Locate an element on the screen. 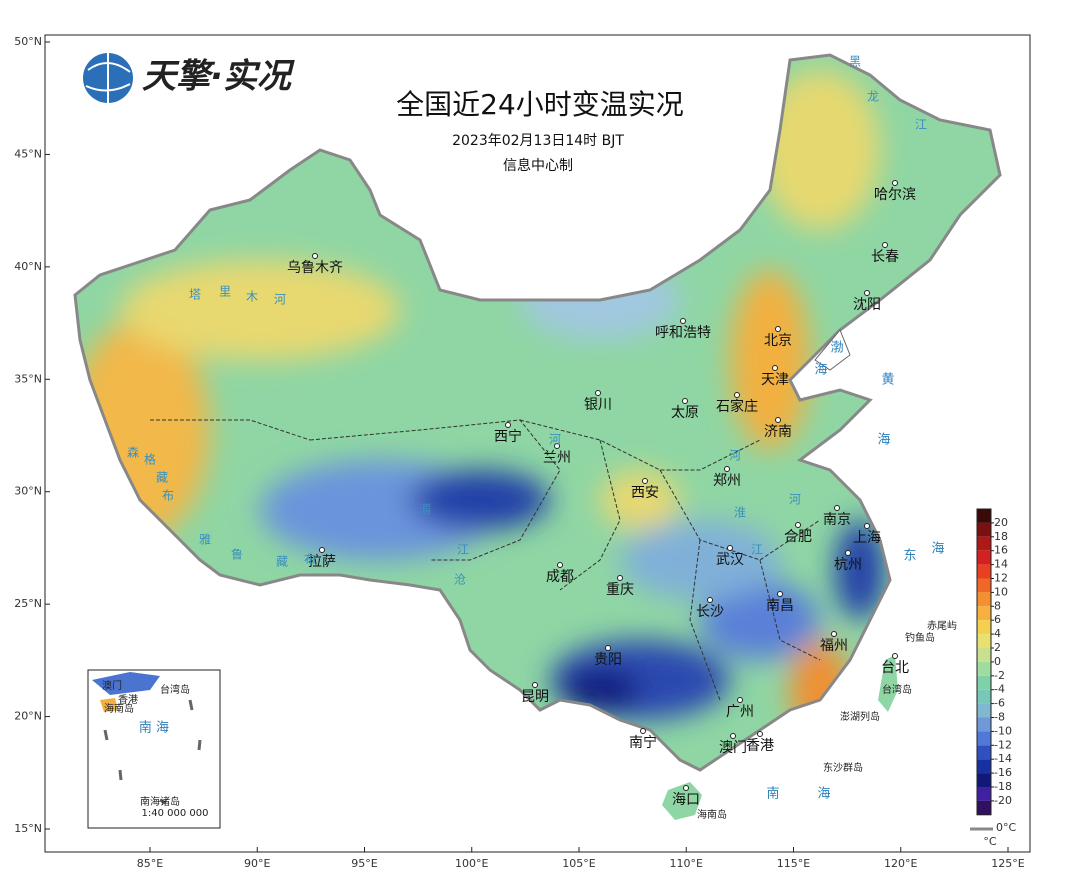 This screenshot has height=880, width=1080. island-label: 东沙群岛 is located at coordinates (843, 767).